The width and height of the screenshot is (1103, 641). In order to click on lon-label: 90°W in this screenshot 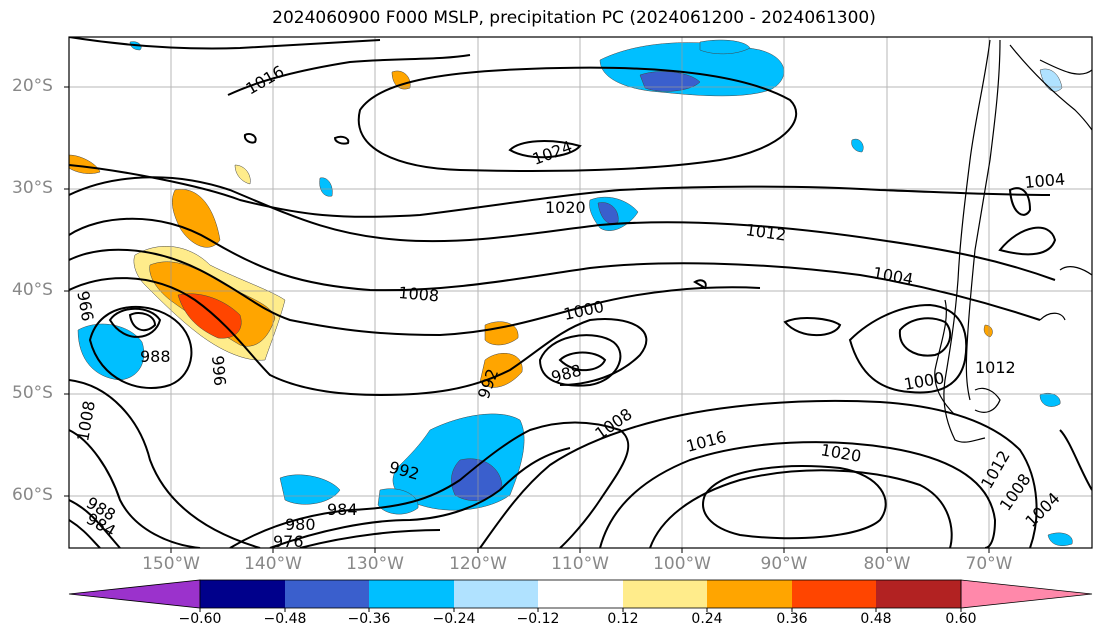, I will do `click(784, 564)`.